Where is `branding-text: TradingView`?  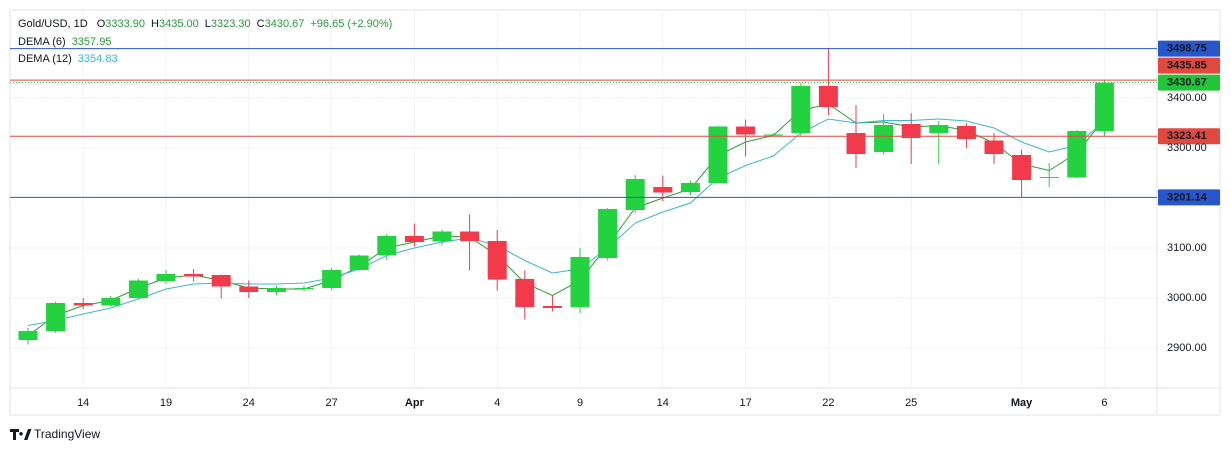 branding-text: TradingView is located at coordinates (67, 434).